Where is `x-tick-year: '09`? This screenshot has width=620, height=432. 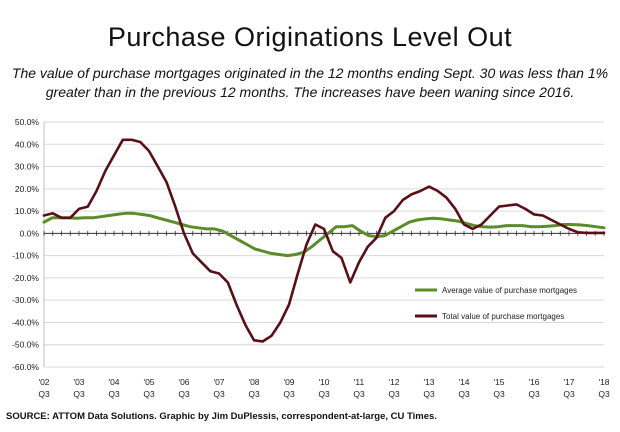 x-tick-year: '09 is located at coordinates (288, 382).